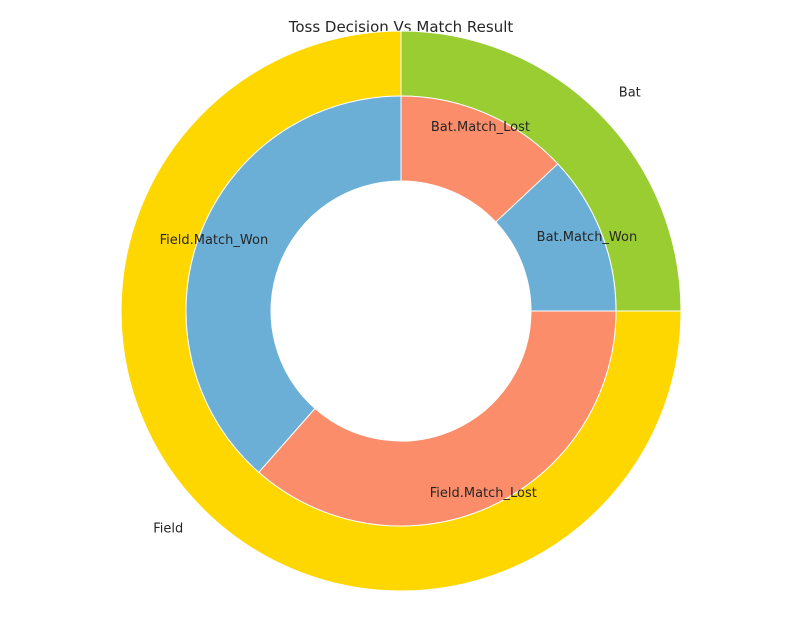 This screenshot has height=622, width=802. What do you see at coordinates (483, 493) in the screenshot?
I see `inner-label-field-match-lost: Field.Match_Lost` at bounding box center [483, 493].